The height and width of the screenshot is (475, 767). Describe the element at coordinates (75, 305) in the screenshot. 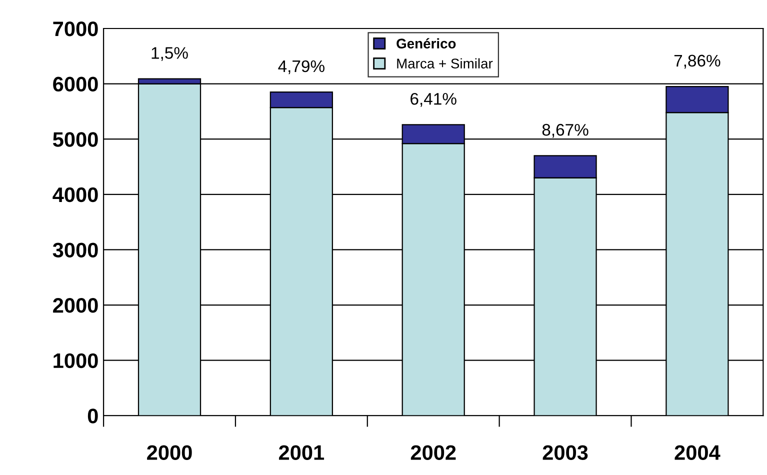

I see `y-tick-label: 2000` at that location.